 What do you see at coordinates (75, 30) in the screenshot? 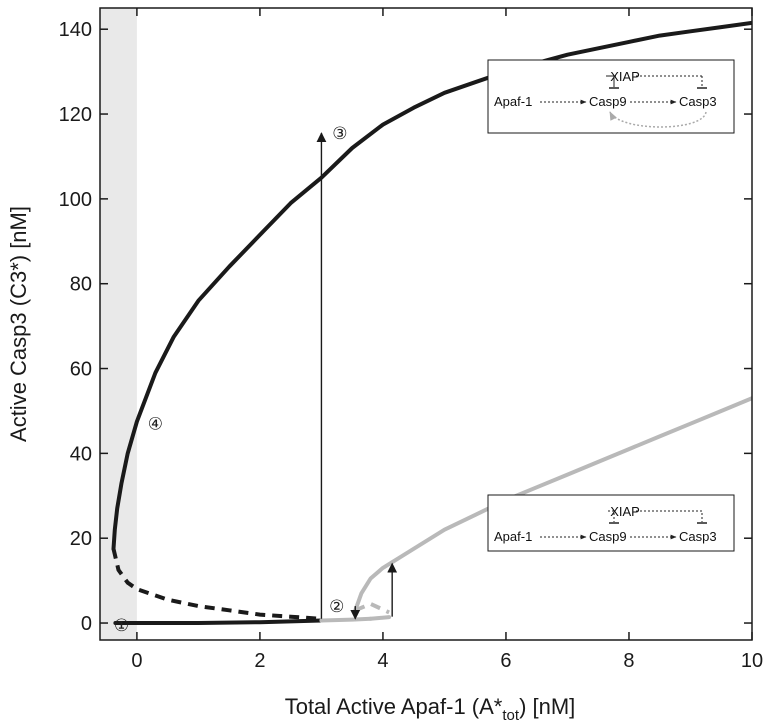
I see `y-tick-label: 140` at bounding box center [75, 30].